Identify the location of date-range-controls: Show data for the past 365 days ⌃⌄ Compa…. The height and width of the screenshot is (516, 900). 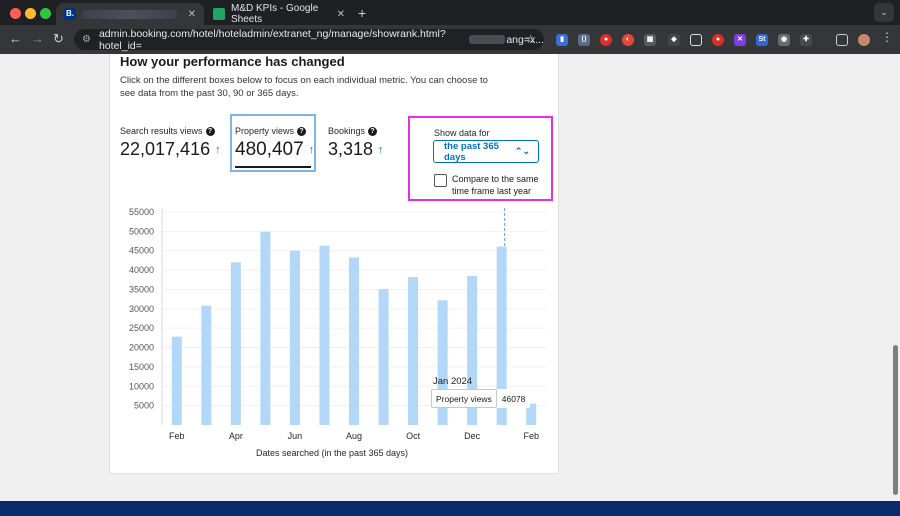
(480, 158).